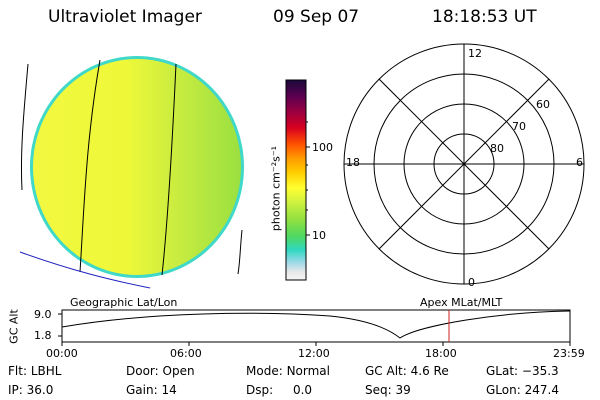 The width and height of the screenshot is (600, 400). What do you see at coordinates (297, 180) in the screenshot?
I see `colorbar` at bounding box center [297, 180].